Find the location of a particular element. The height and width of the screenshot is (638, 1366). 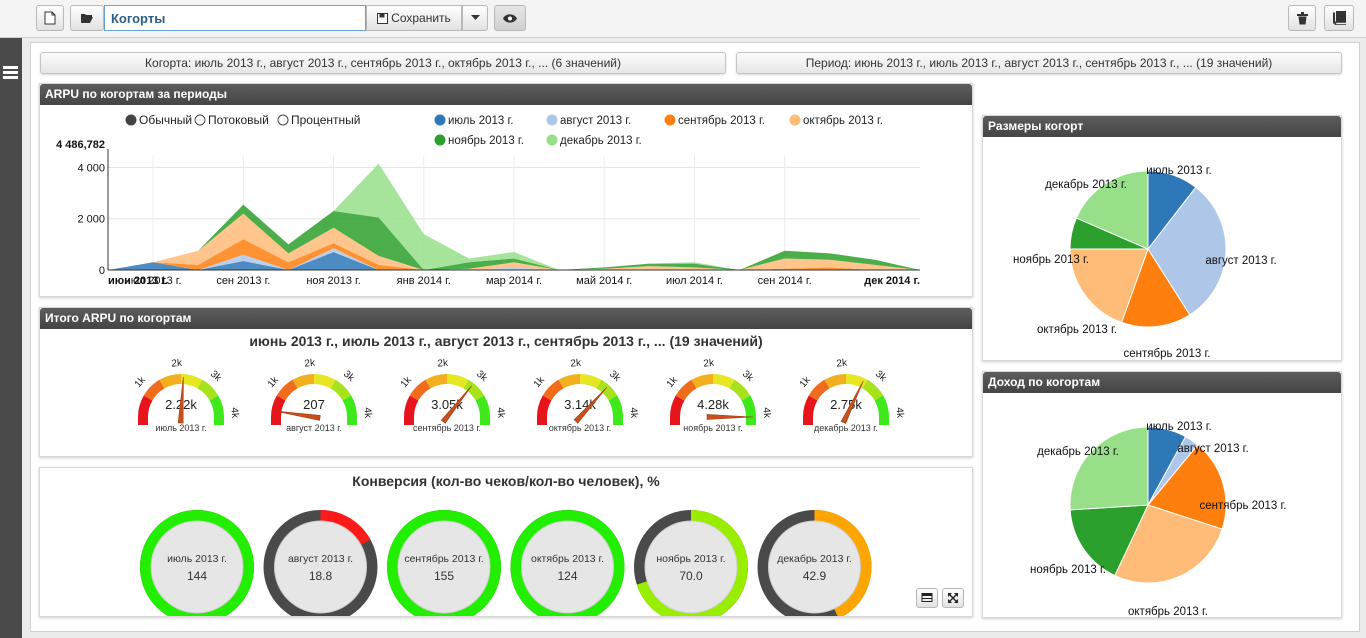

menu-icon is located at coordinates (10, 72).